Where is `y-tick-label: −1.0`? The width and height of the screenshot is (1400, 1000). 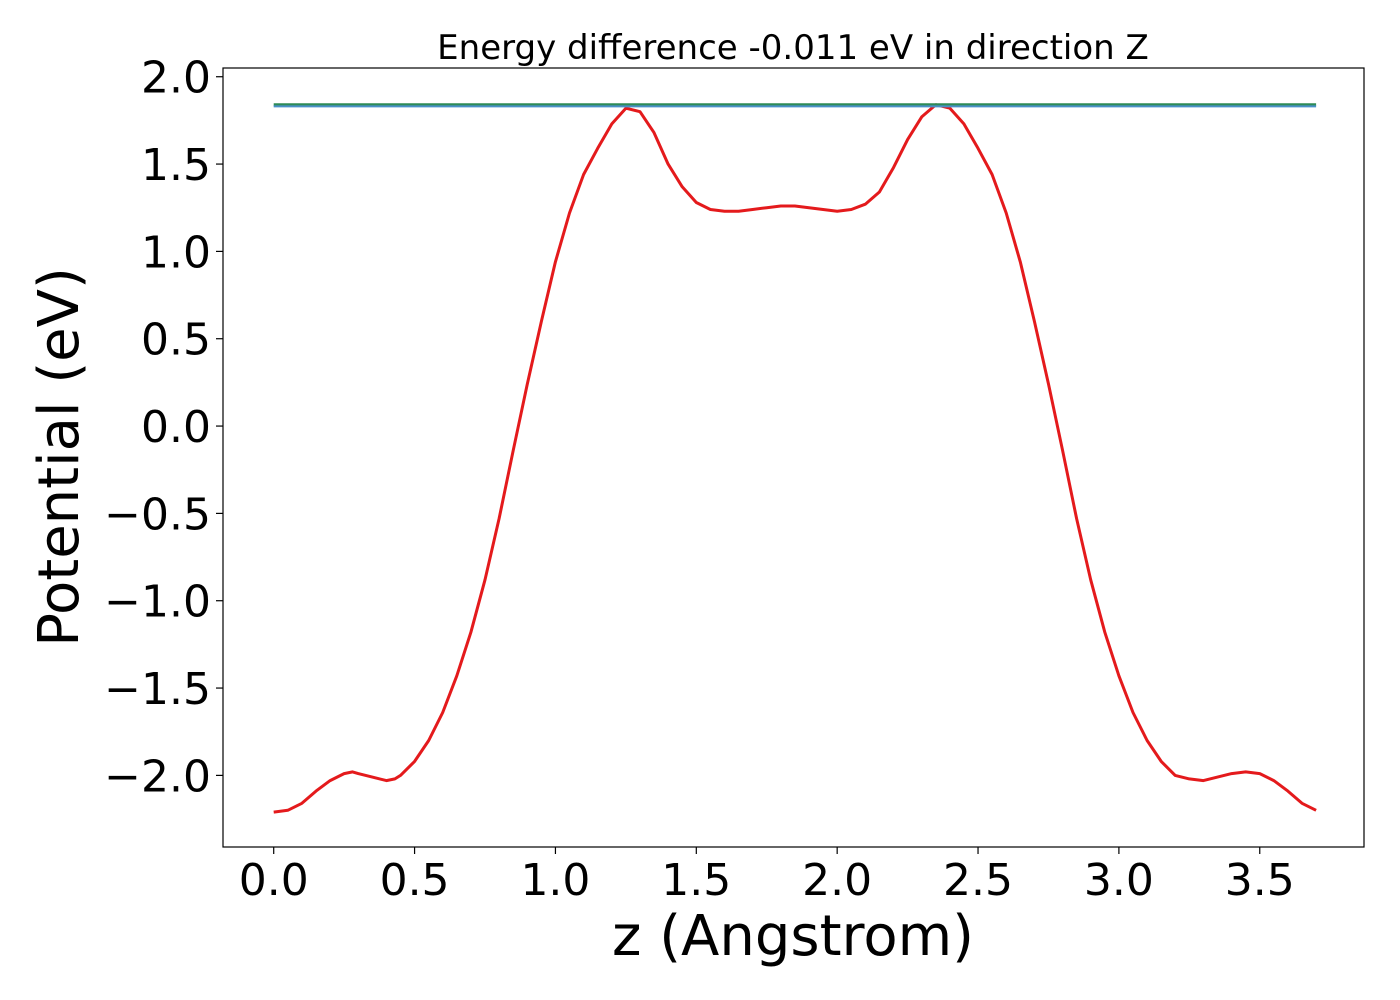
y-tick-label: −1.0 is located at coordinates (157, 602).